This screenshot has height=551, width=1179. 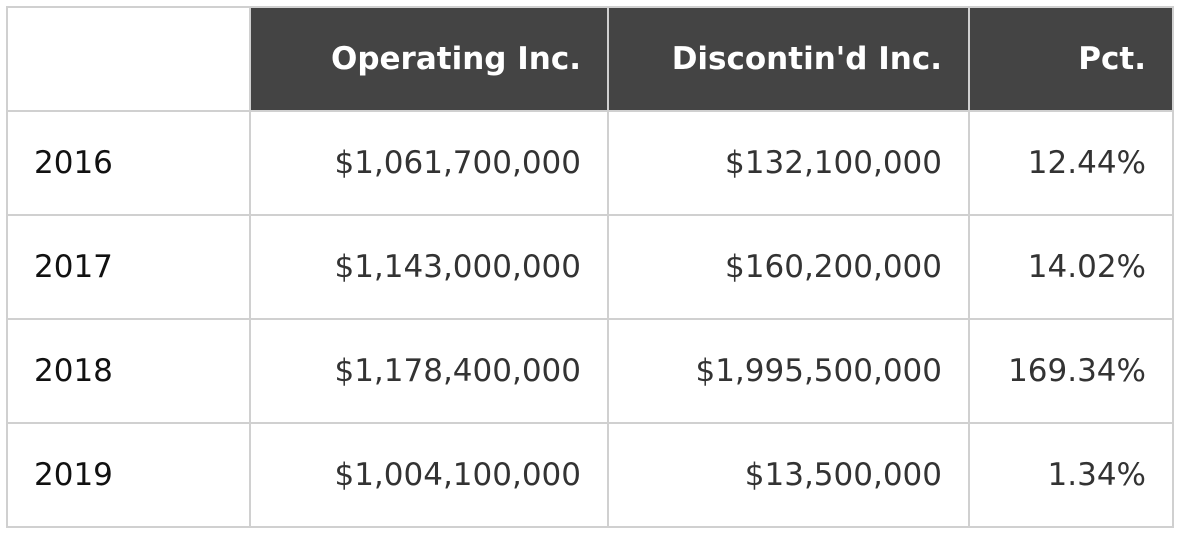 I want to click on value-cell: 1.34%, so click(x=1071, y=475).